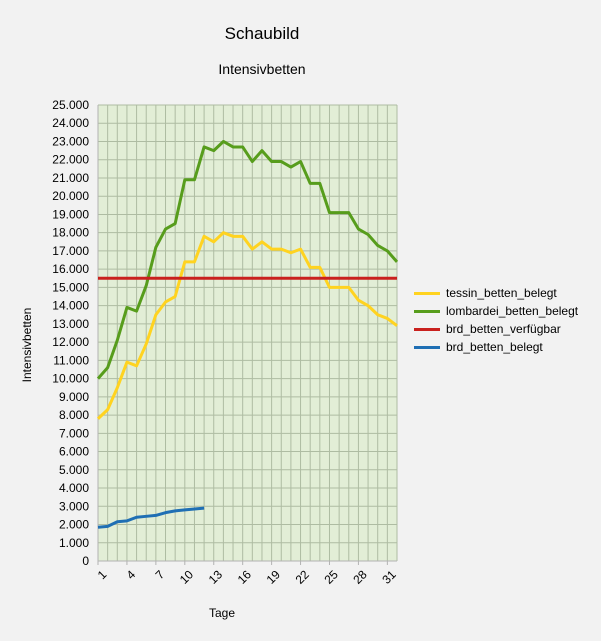 This screenshot has width=601, height=641. Describe the element at coordinates (85, 561) in the screenshot. I see `y-tick-label: 0` at that location.